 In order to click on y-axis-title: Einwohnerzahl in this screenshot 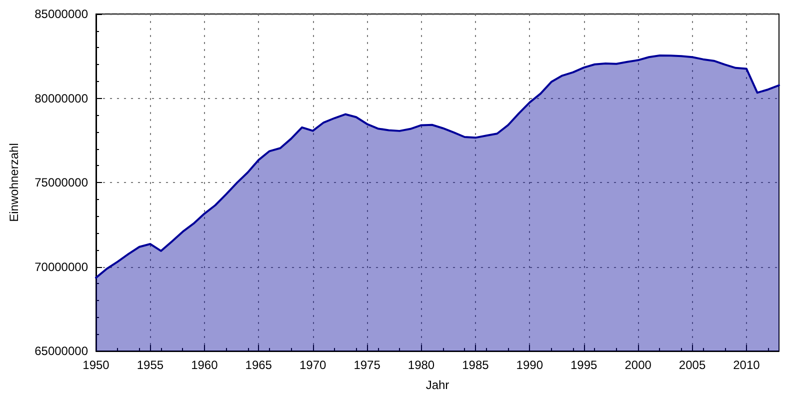, I will do `click(14, 182)`.